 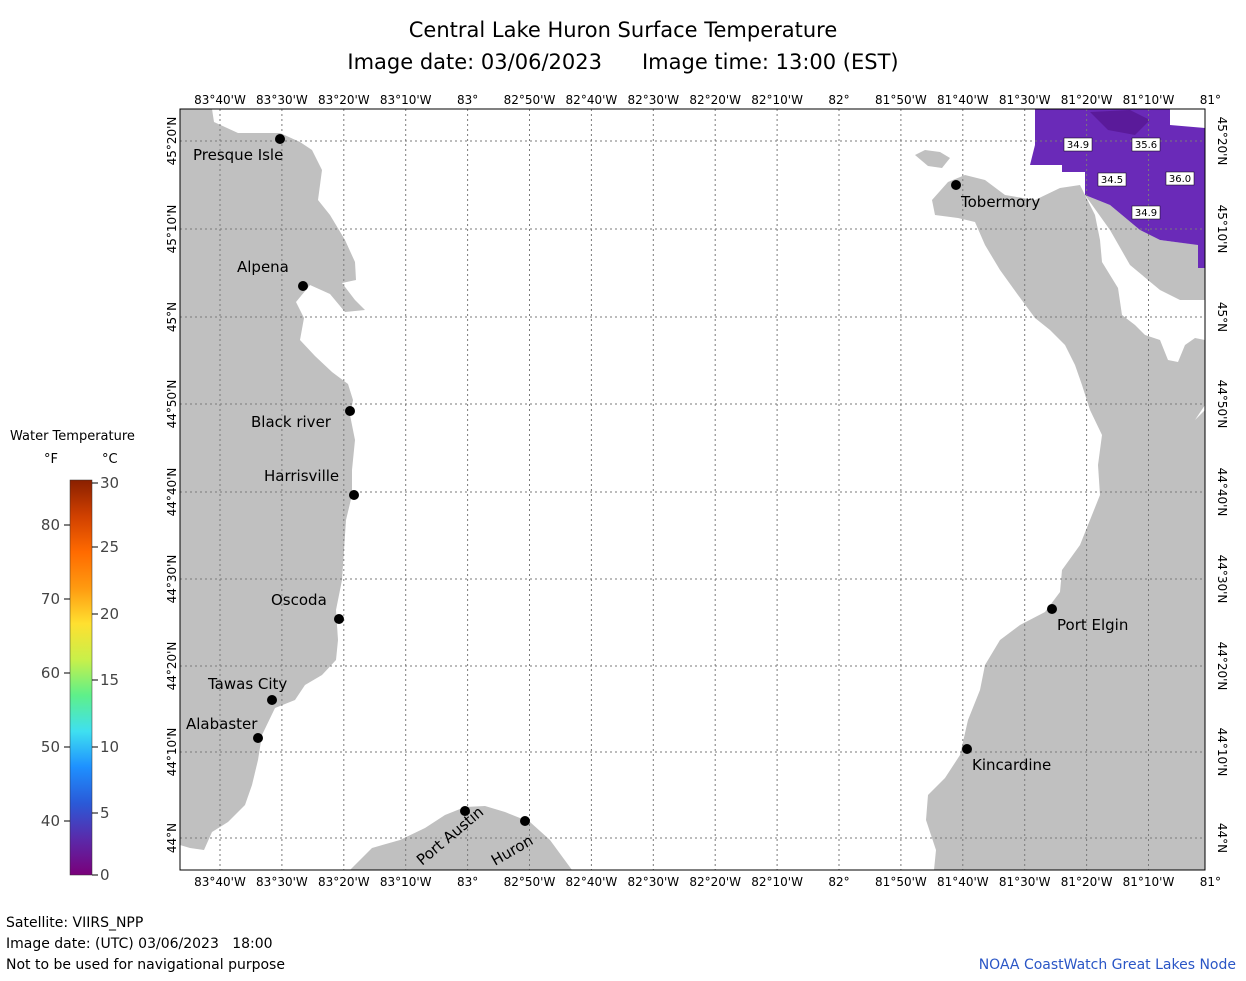 What do you see at coordinates (172, 752) in the screenshot?
I see `lat-label-left: 44°10'N` at bounding box center [172, 752].